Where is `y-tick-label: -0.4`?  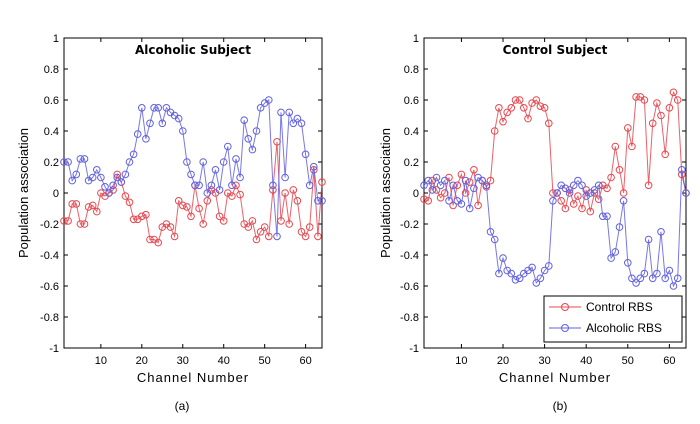
y-tick-label: -0.4 is located at coordinates (409, 256).